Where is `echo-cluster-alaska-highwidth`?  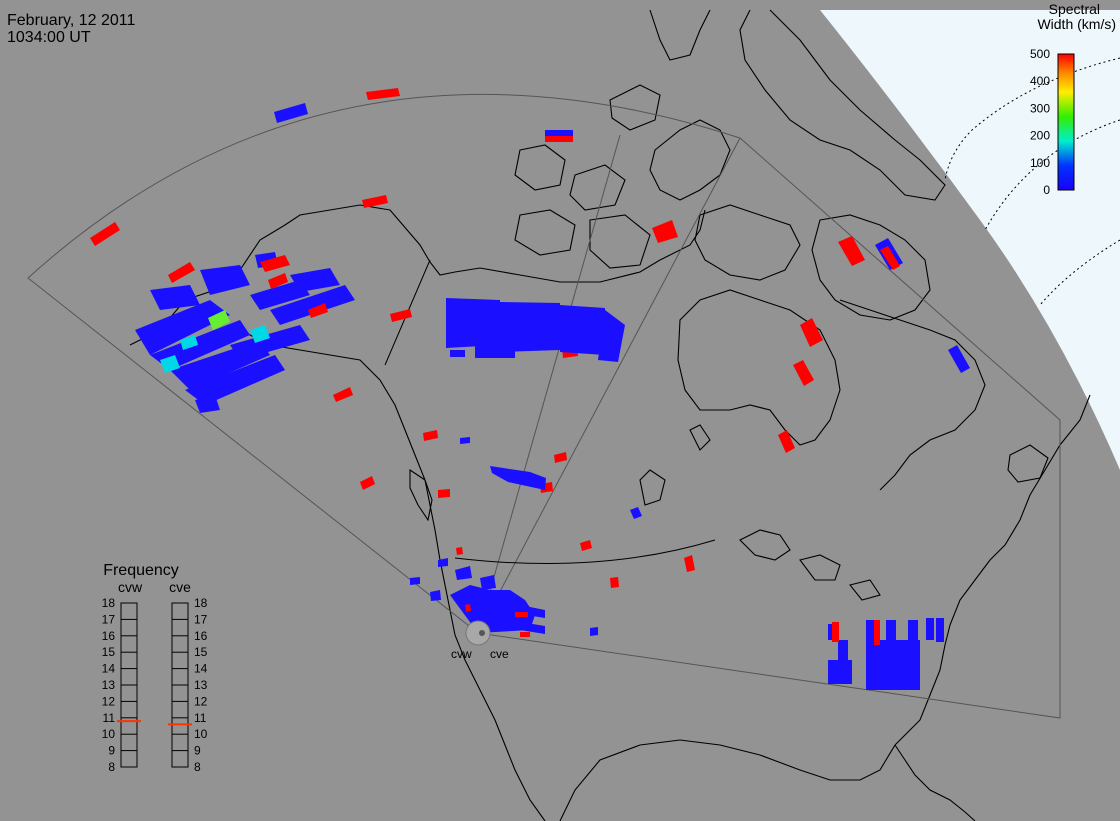
echo-cluster-alaska-highwidth is located at coordinates (244, 314).